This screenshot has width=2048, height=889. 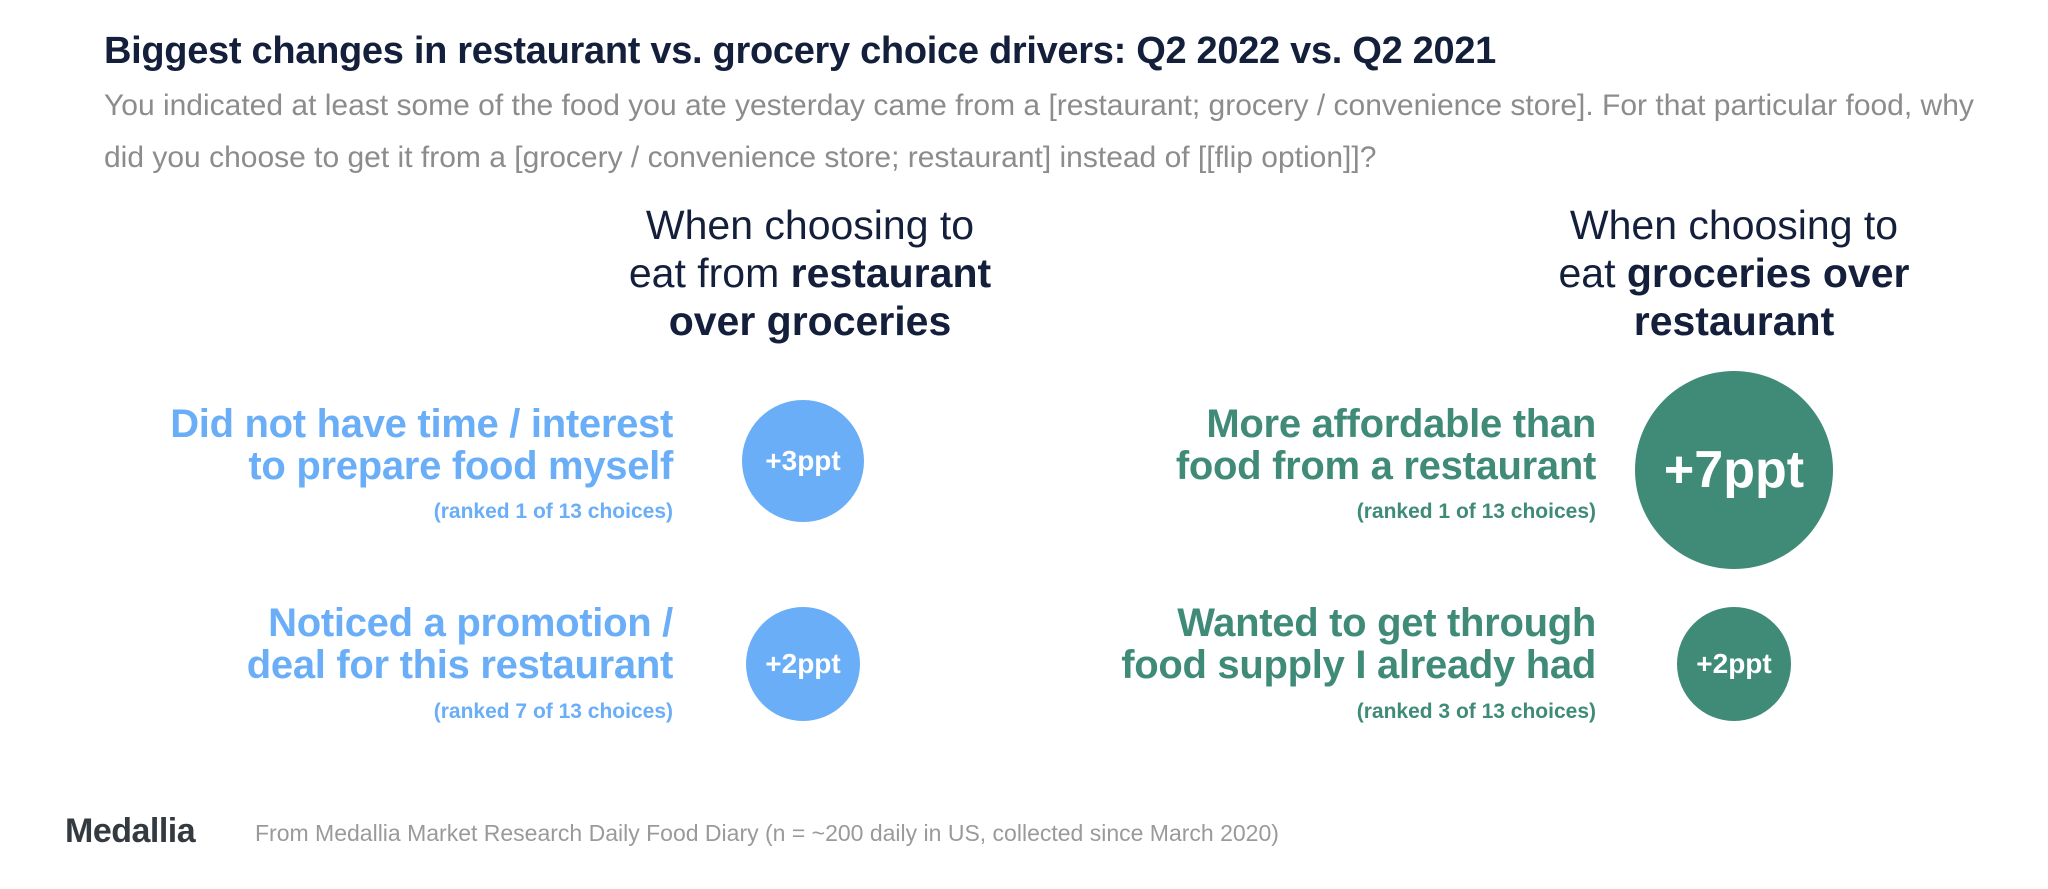 I want to click on driver-label-line: Noticed a promotion /, so click(x=470, y=623).